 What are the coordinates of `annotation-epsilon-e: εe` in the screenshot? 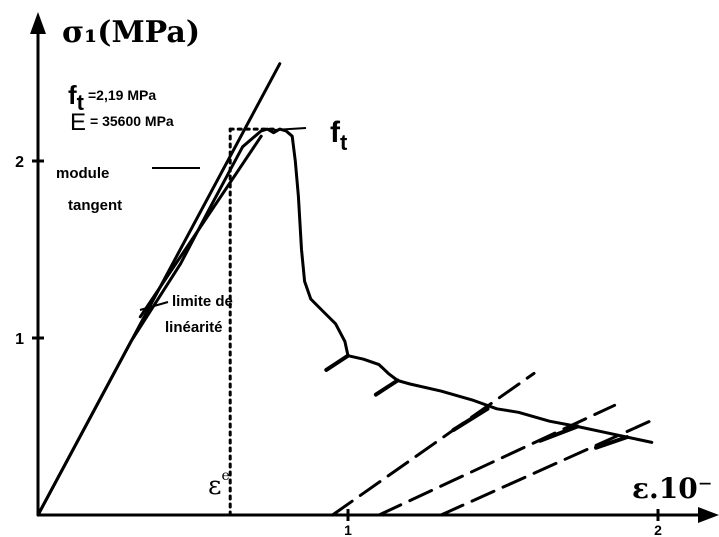 It's located at (219, 484).